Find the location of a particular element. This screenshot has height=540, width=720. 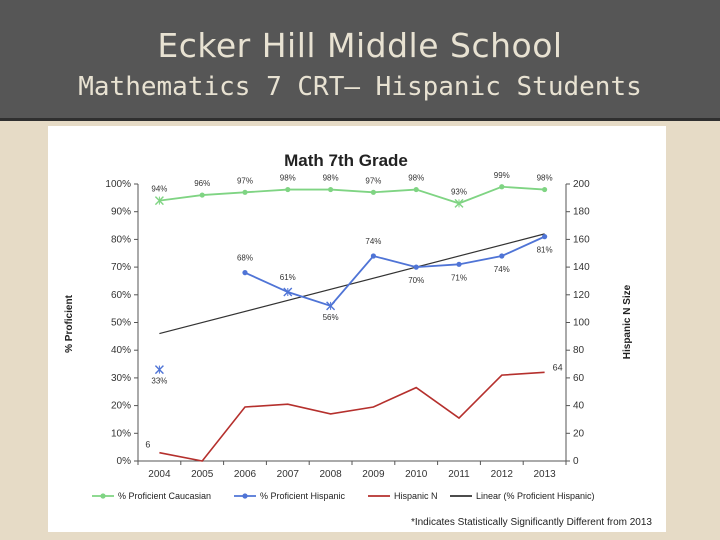

y-tick-label: 50% is located at coordinates (121, 323).